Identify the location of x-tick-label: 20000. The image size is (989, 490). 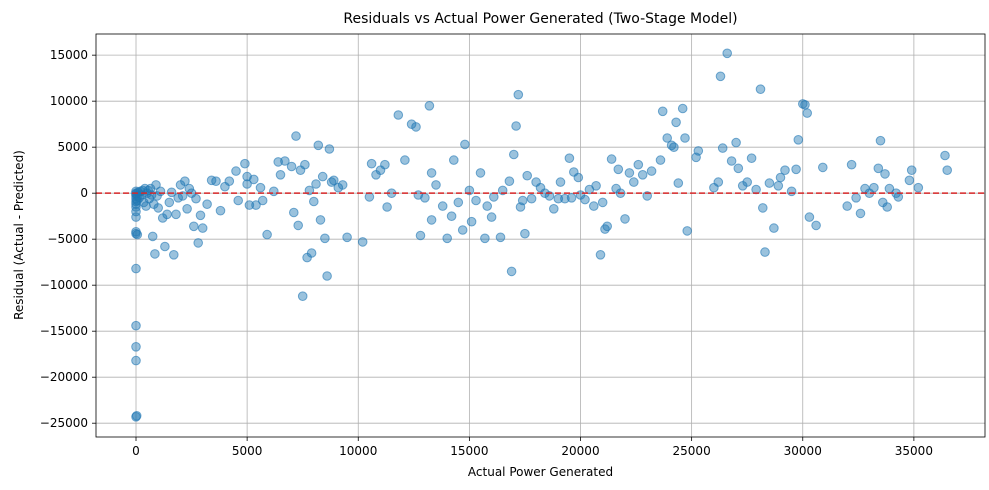
(580, 451).